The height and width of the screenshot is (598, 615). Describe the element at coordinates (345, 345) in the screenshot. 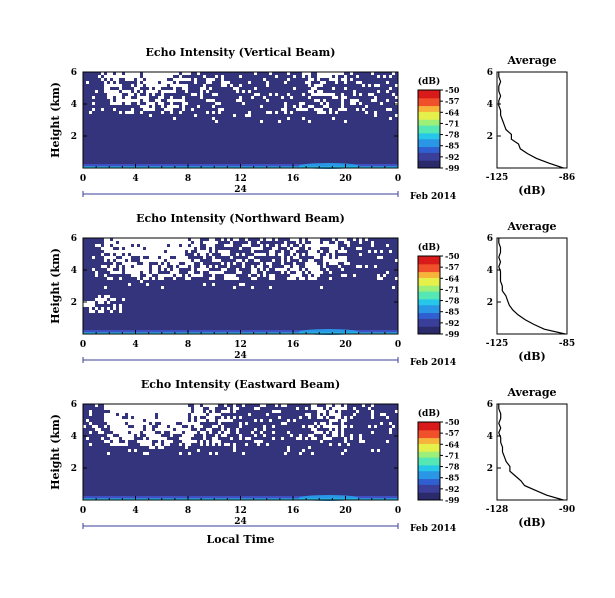

I see `x-tick-label: 20` at that location.